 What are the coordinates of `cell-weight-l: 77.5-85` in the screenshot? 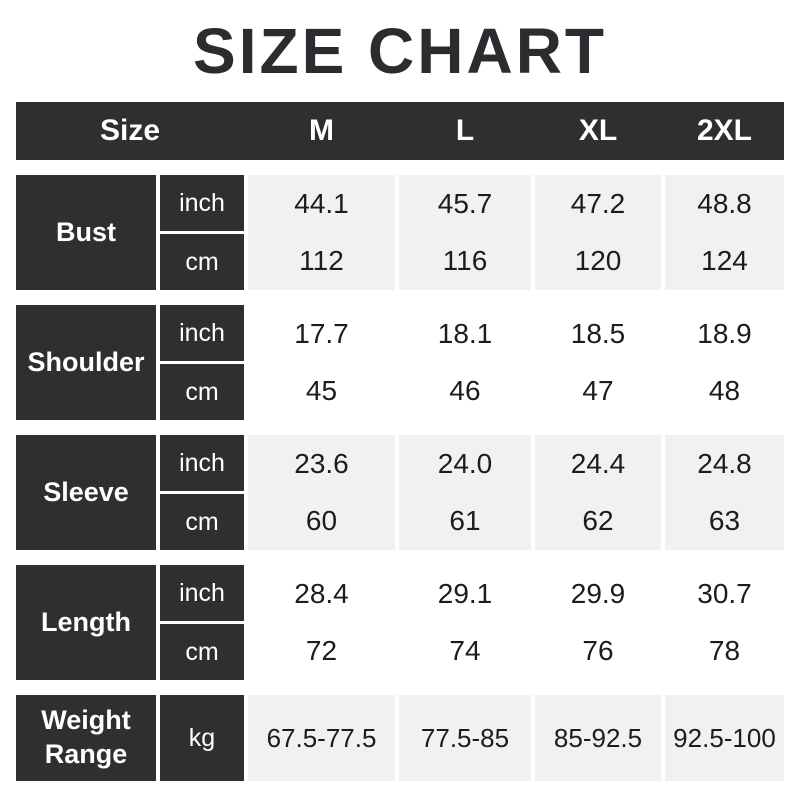 It's located at (465, 738).